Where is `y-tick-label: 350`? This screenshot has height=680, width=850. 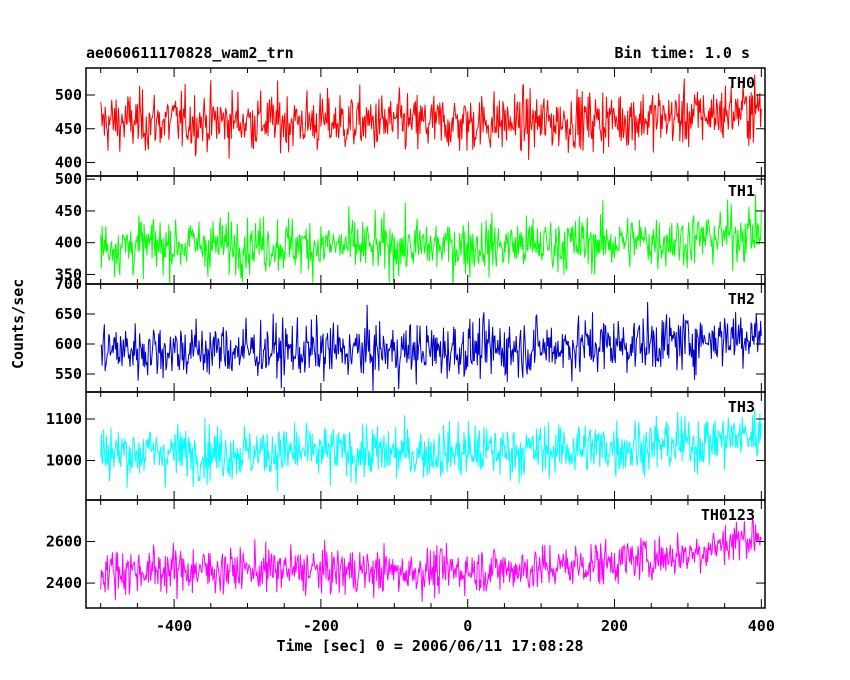 y-tick-label: 350 is located at coordinates (68, 274).